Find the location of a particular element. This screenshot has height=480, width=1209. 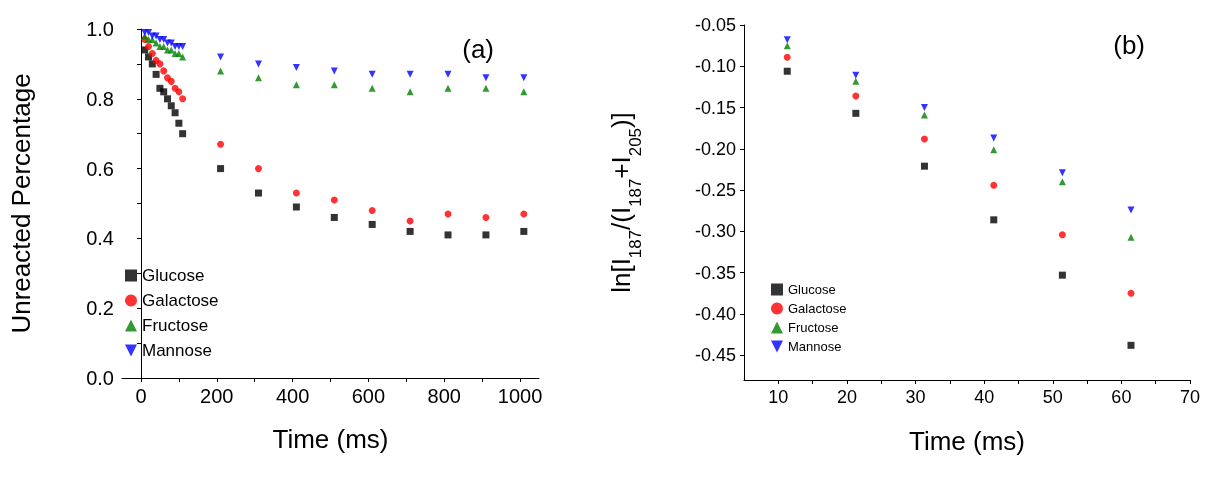

x-tick-label: 70 is located at coordinates (1190, 397).